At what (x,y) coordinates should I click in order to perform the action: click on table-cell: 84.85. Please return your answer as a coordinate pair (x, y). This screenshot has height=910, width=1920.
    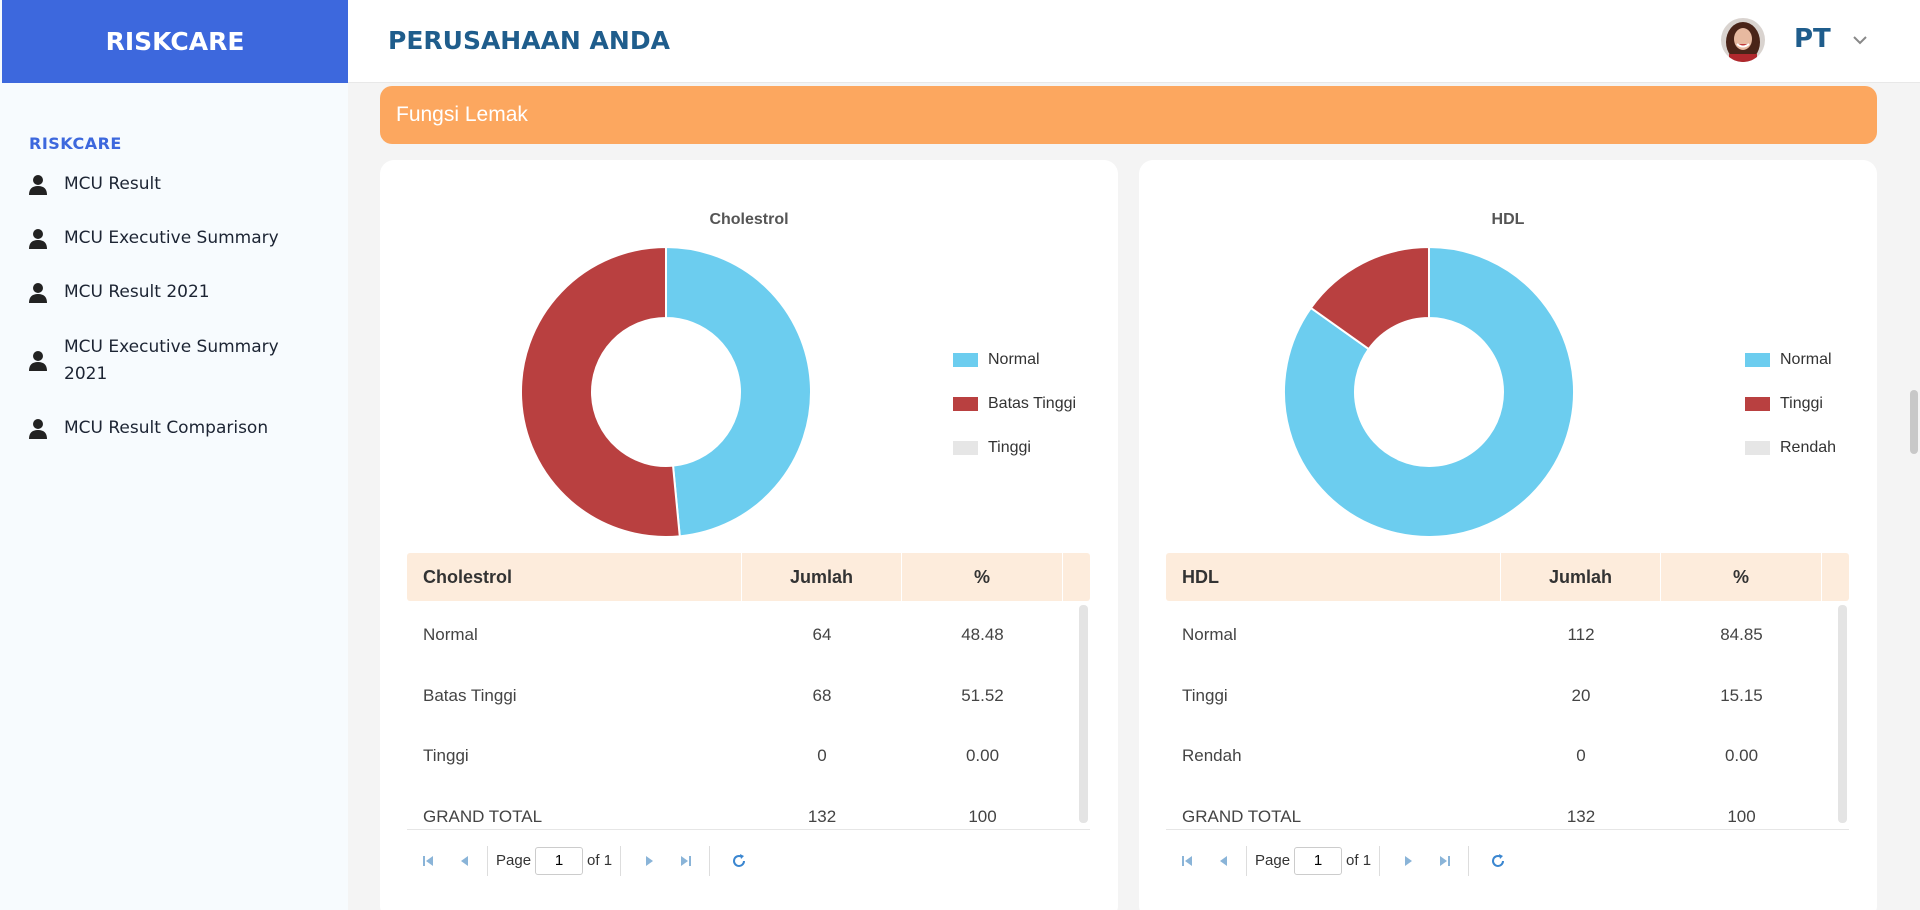
    Looking at the image, I should click on (1741, 635).